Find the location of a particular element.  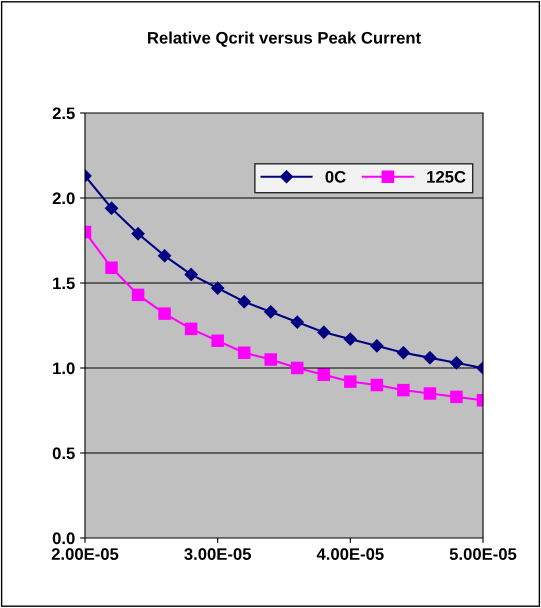

y-tick-label: 0.0 is located at coordinates (63, 538).